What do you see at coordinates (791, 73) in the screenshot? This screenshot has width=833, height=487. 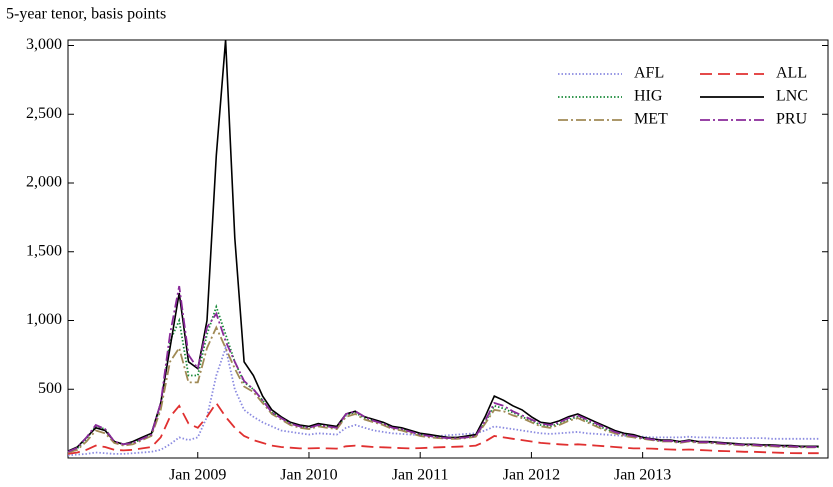 I see `legend-label: ALL` at bounding box center [791, 73].